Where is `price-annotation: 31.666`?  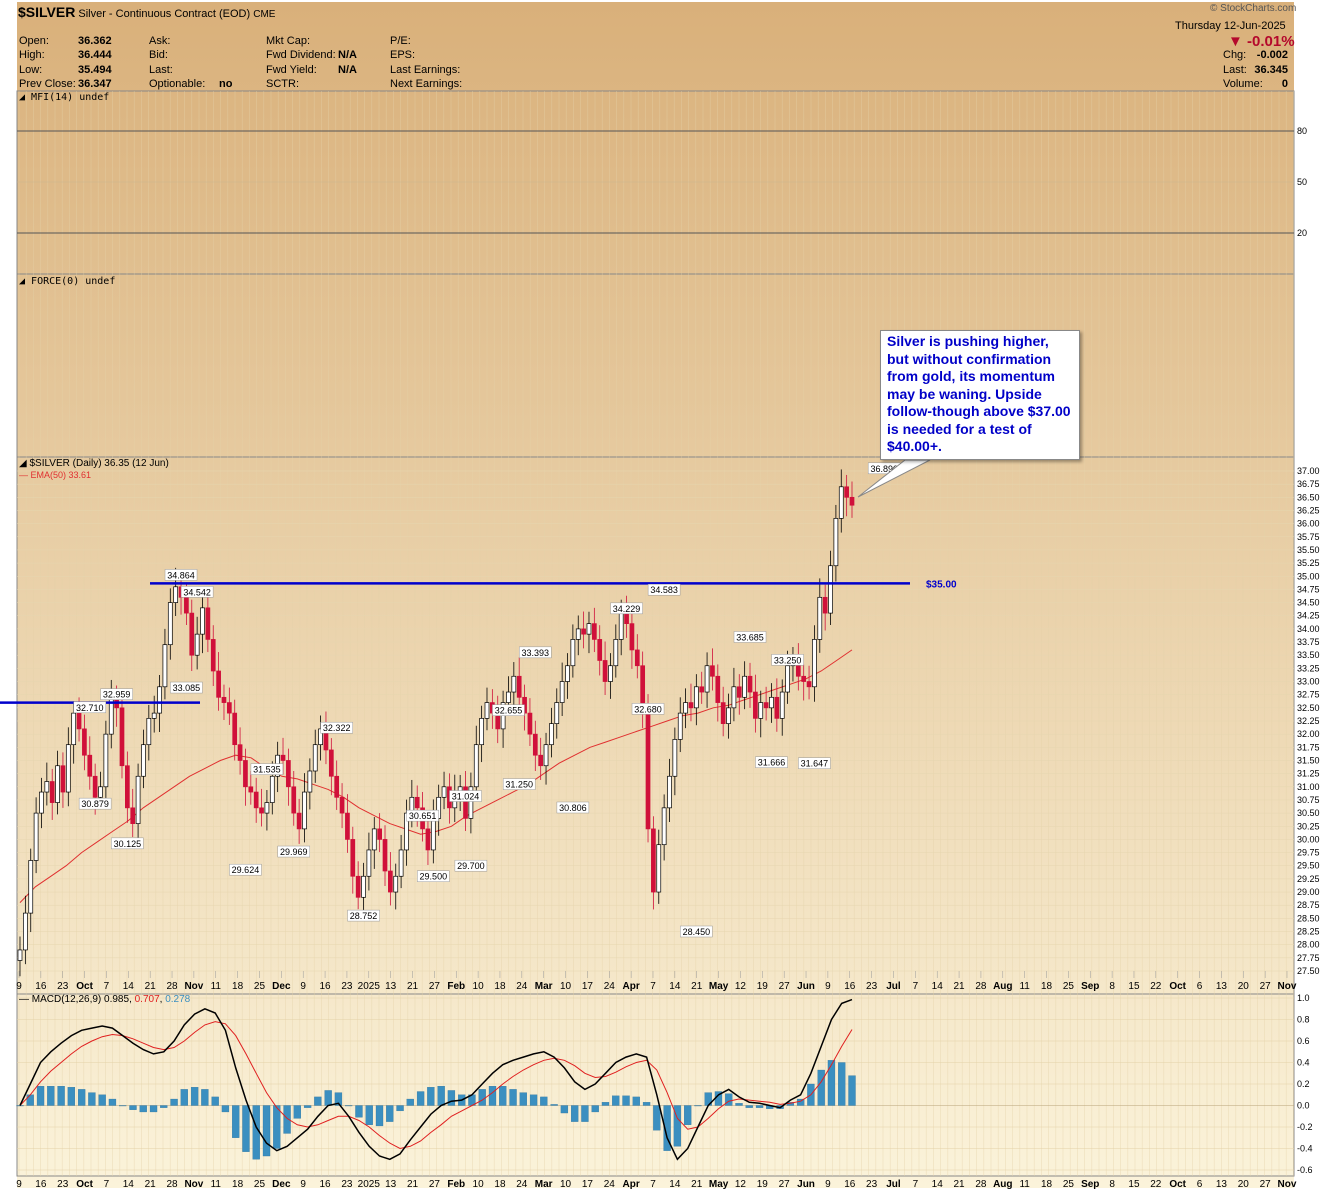
price-annotation: 31.666 is located at coordinates (772, 763).